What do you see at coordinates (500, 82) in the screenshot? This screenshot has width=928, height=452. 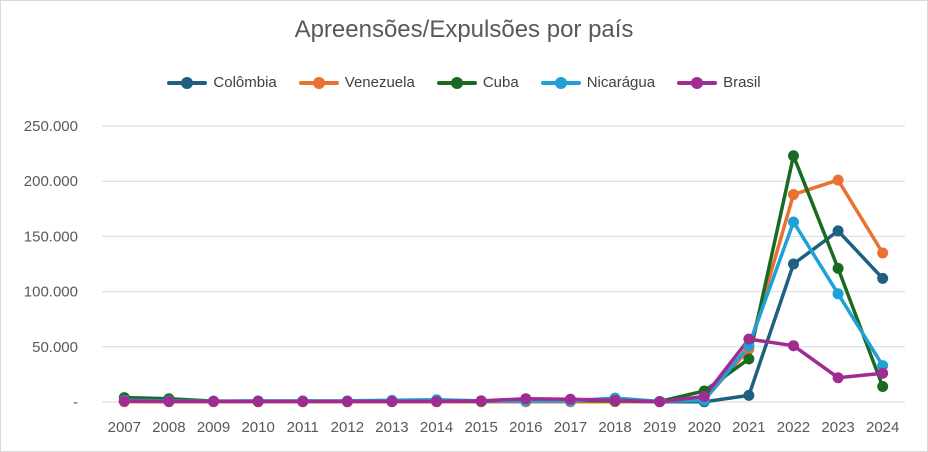 I see `legend-label: Cuba` at bounding box center [500, 82].